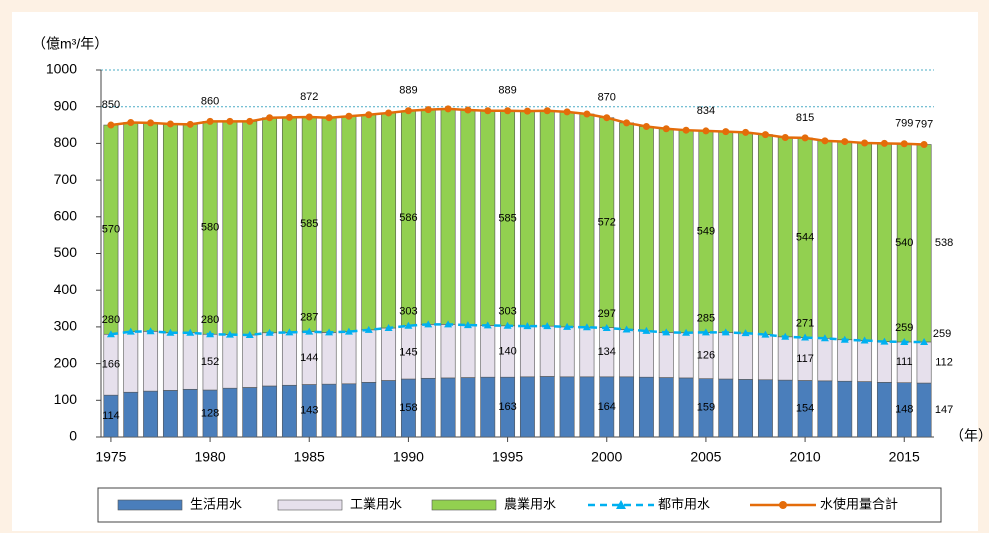 The image size is (989, 533). I want to click on segment-label: 145, so click(408, 352).